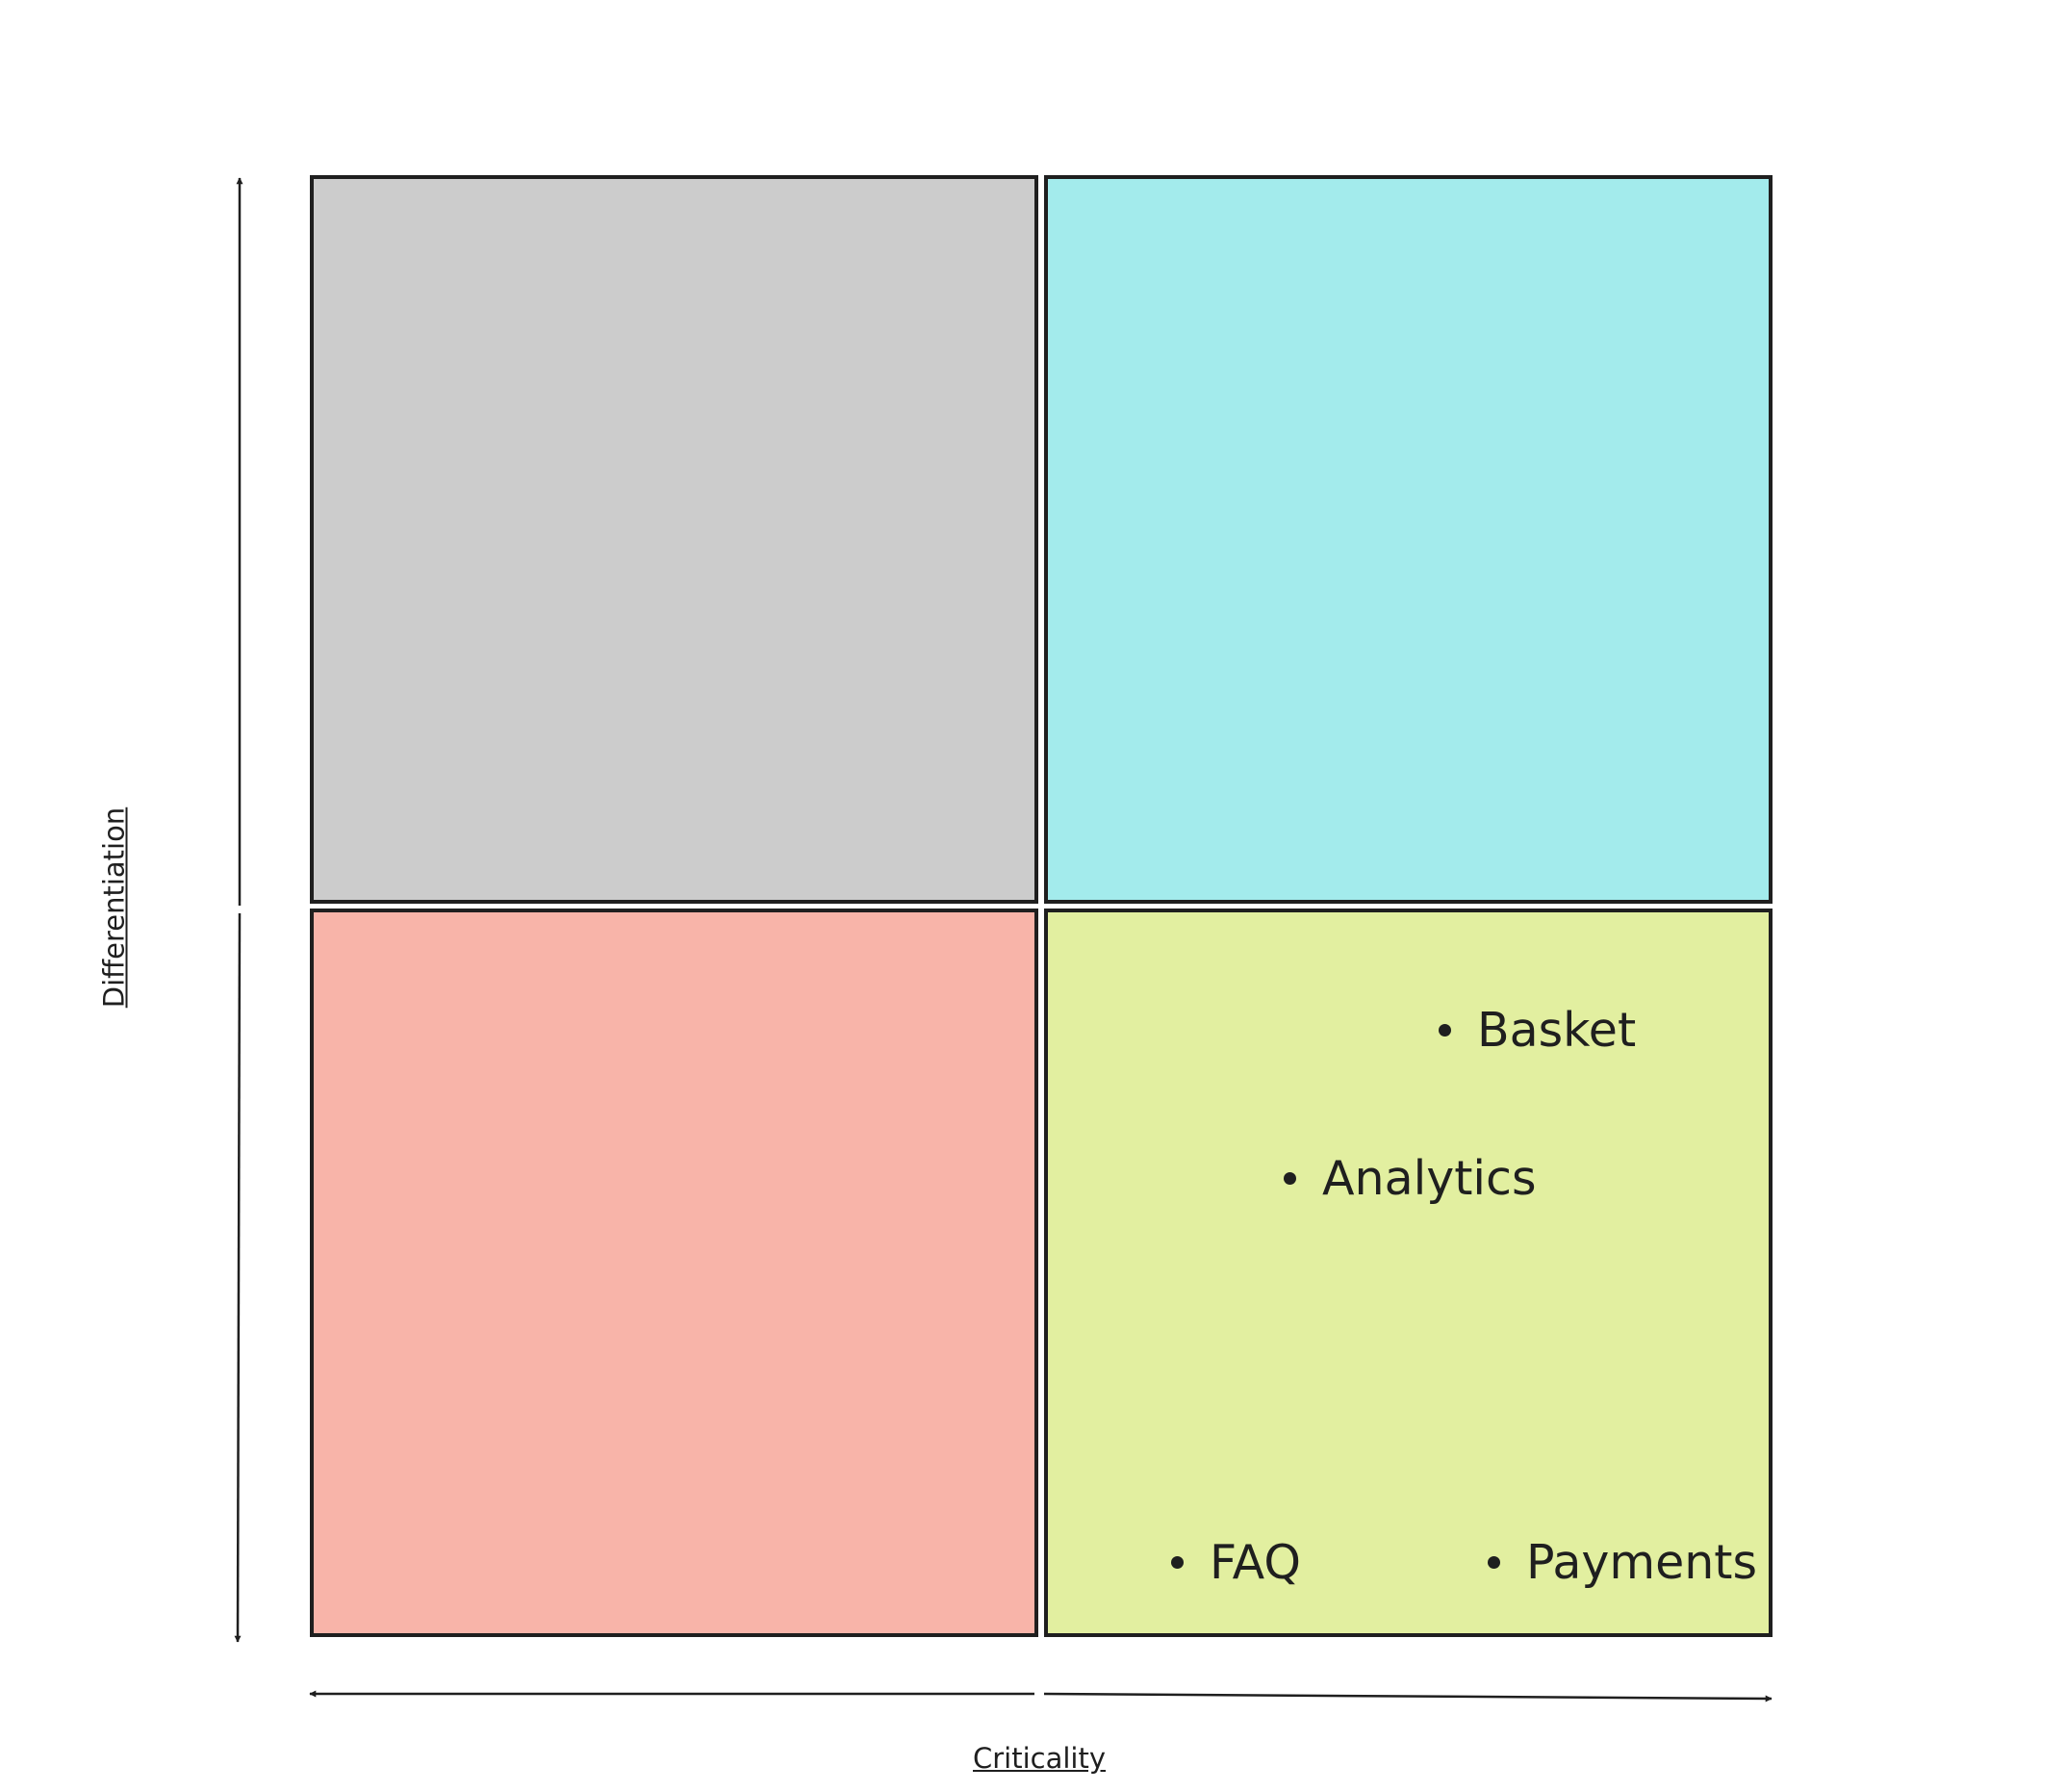  I want to click on y-axis-arrow-down, so click(238, 1277).